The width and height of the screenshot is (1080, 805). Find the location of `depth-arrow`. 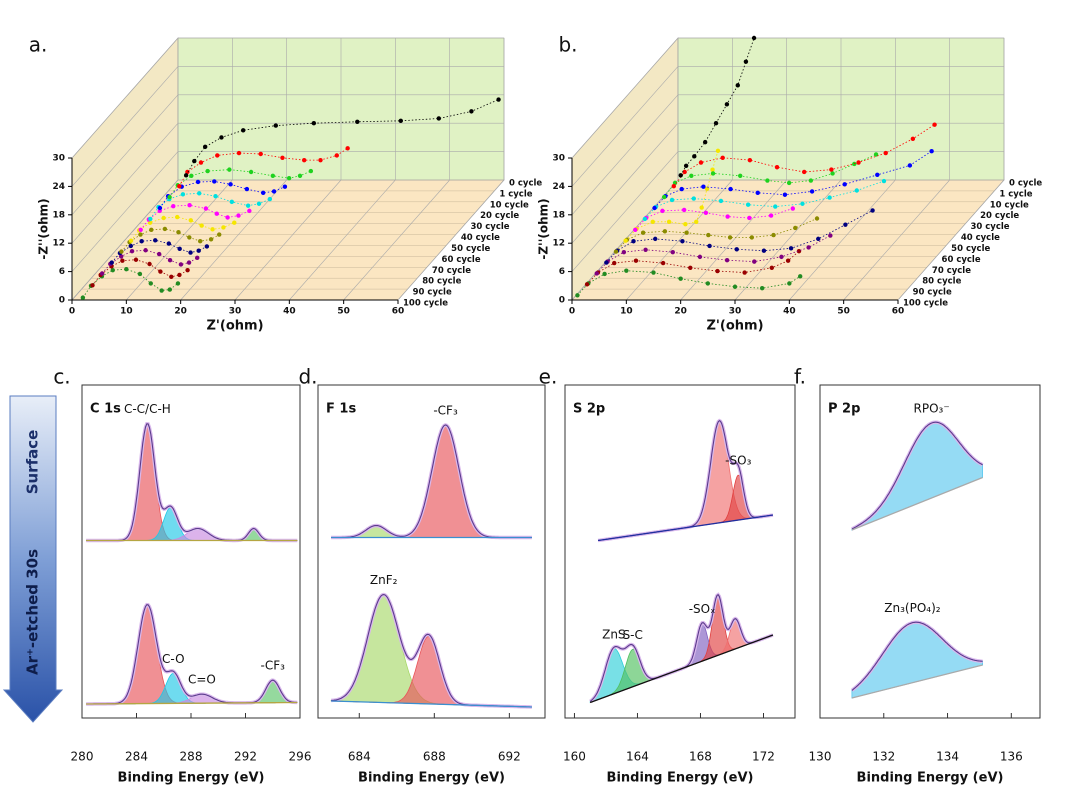

depth-arrow is located at coordinates (33, 559).